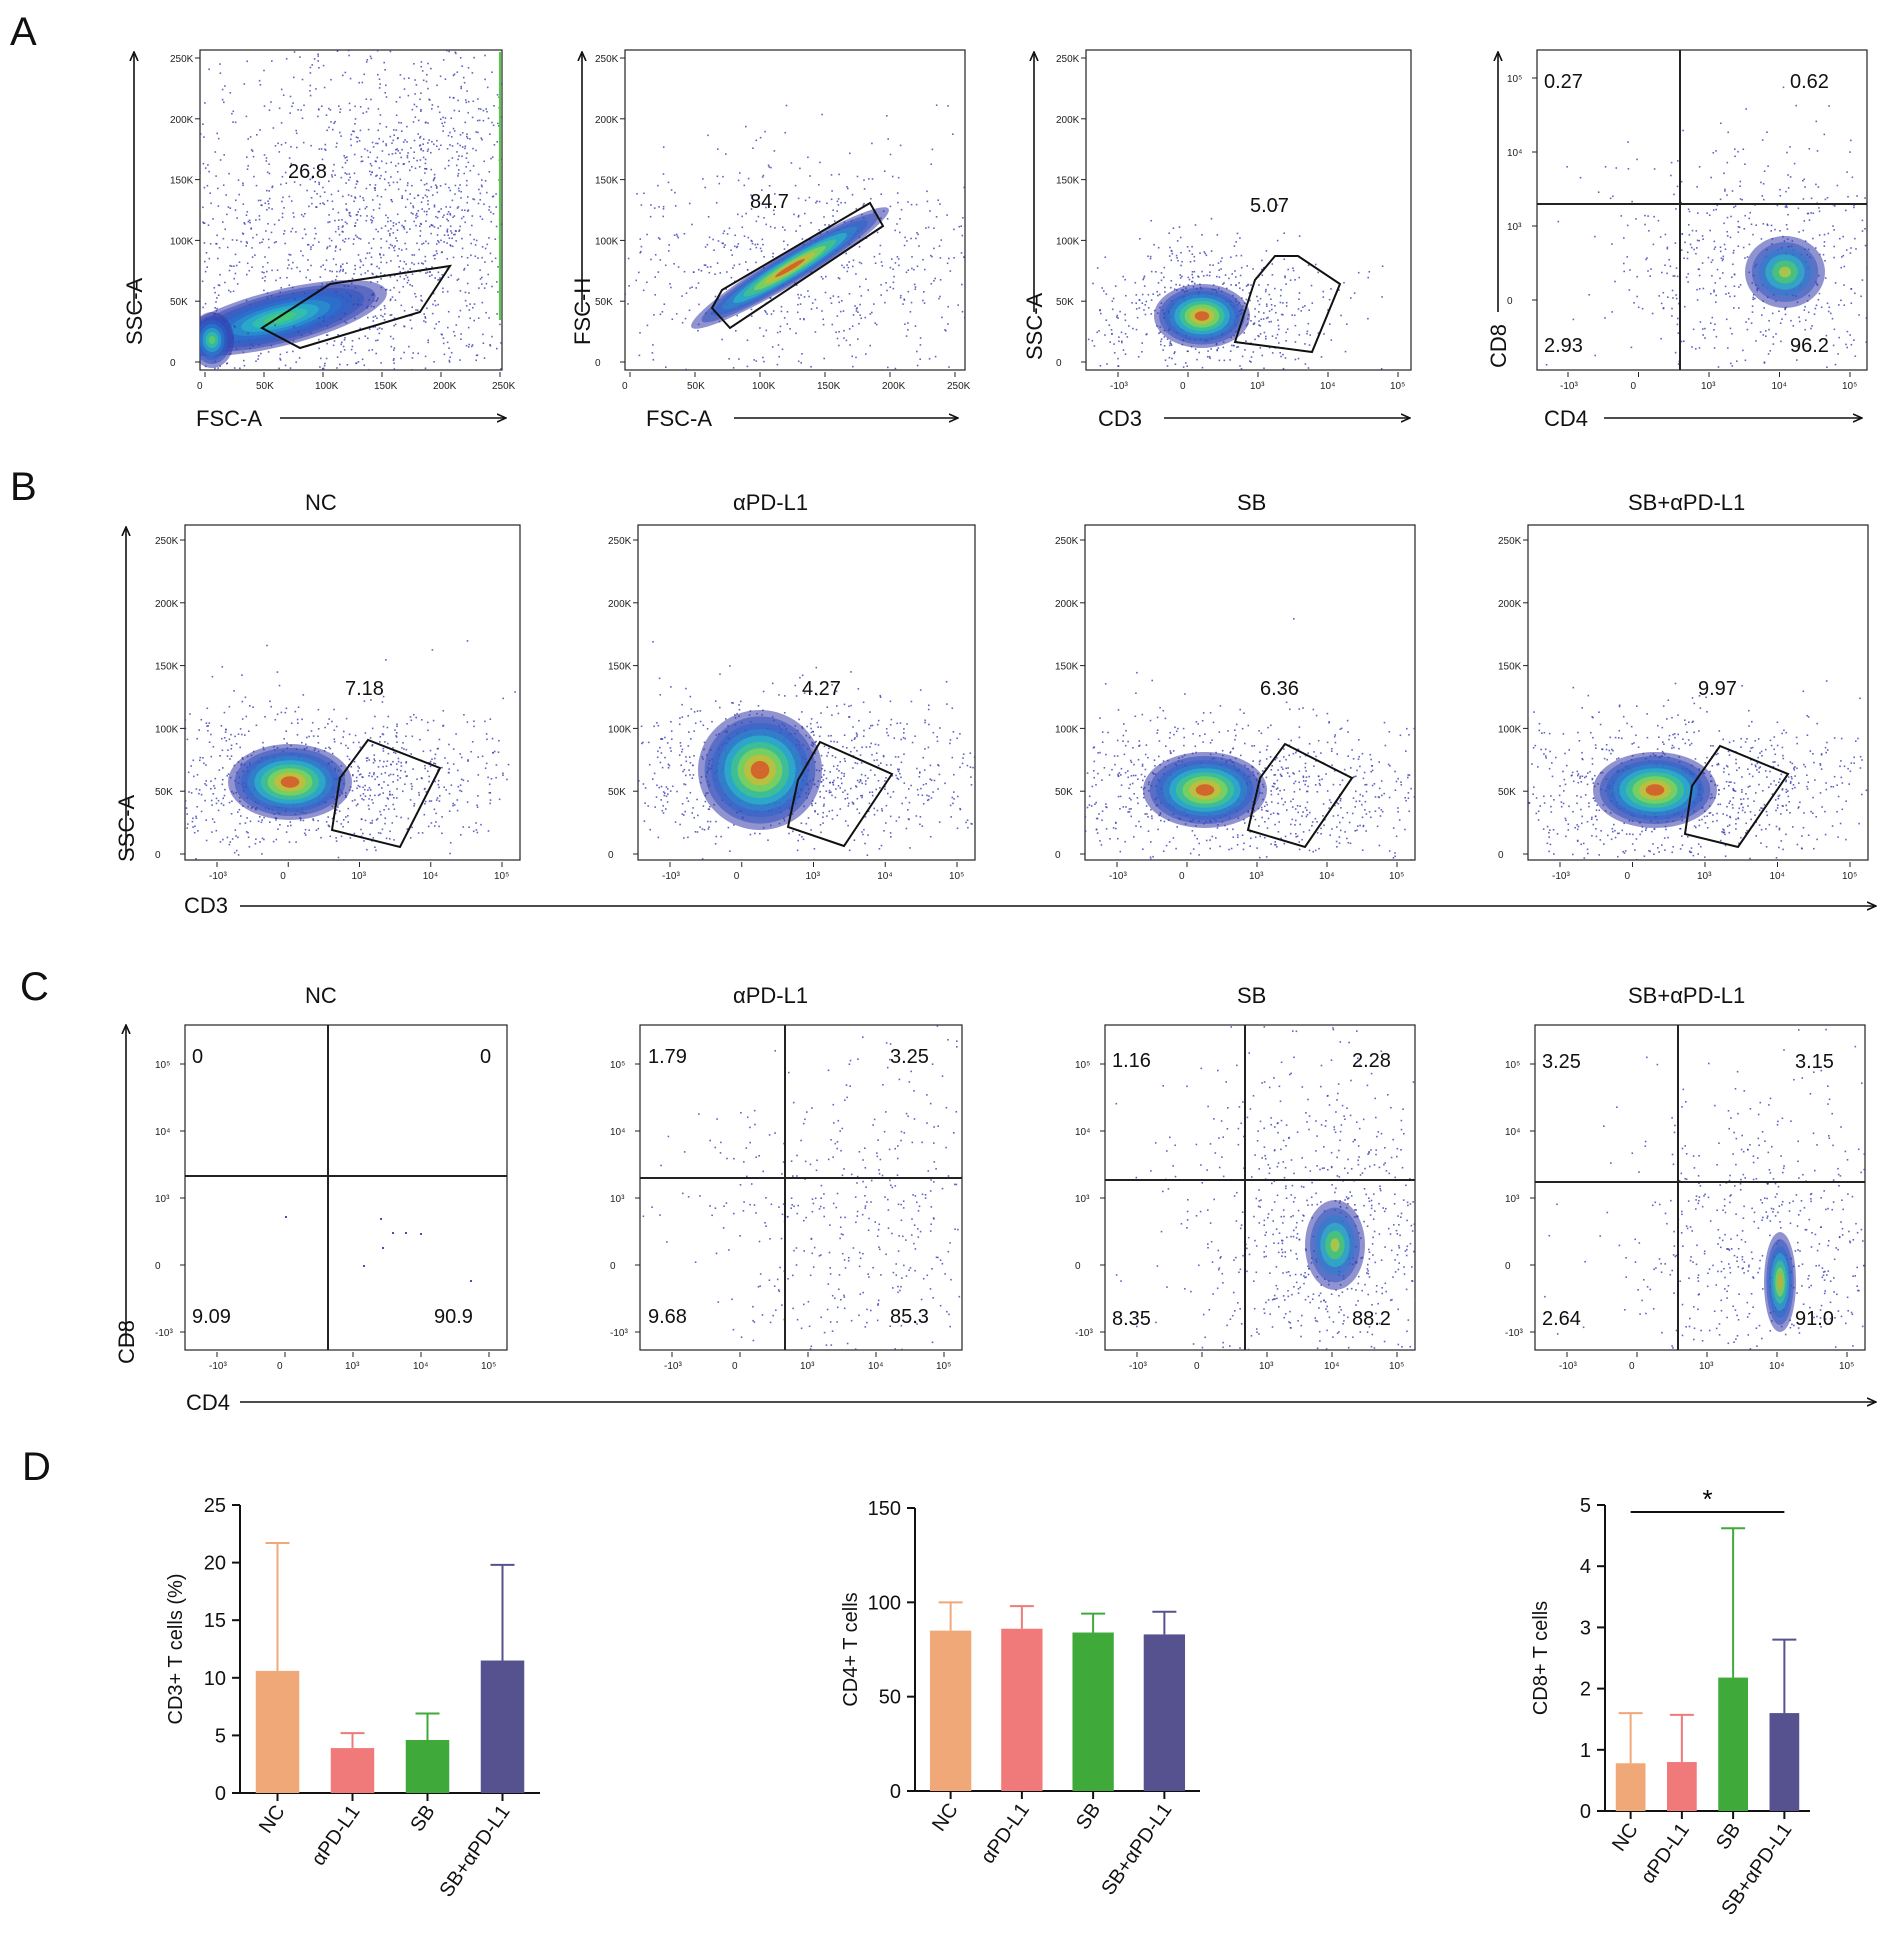  Describe the element at coordinates (945, 1817) in the screenshot. I see `category-label: NC` at that location.